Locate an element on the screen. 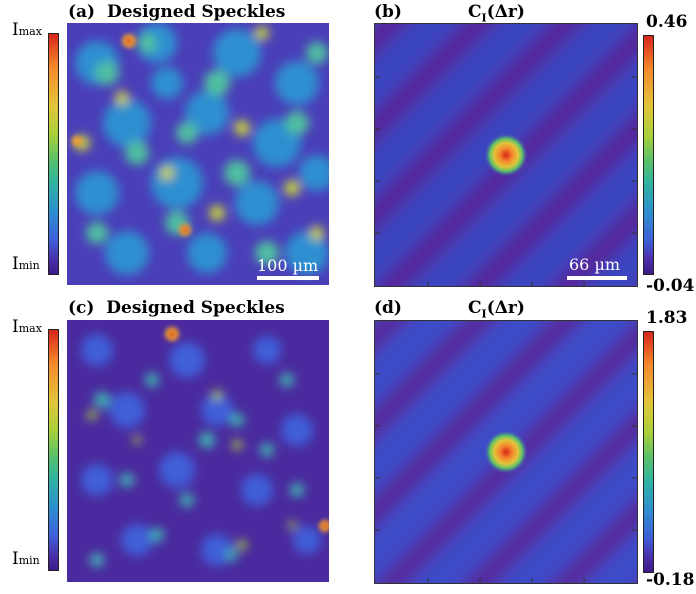 Image resolution: width=696 pixels, height=594 pixels. panel-b-scale-bar is located at coordinates (597, 278).